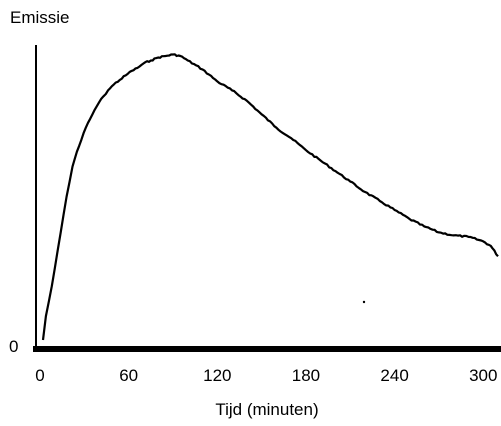  I want to click on x-tick-label-240: 240, so click(394, 375).